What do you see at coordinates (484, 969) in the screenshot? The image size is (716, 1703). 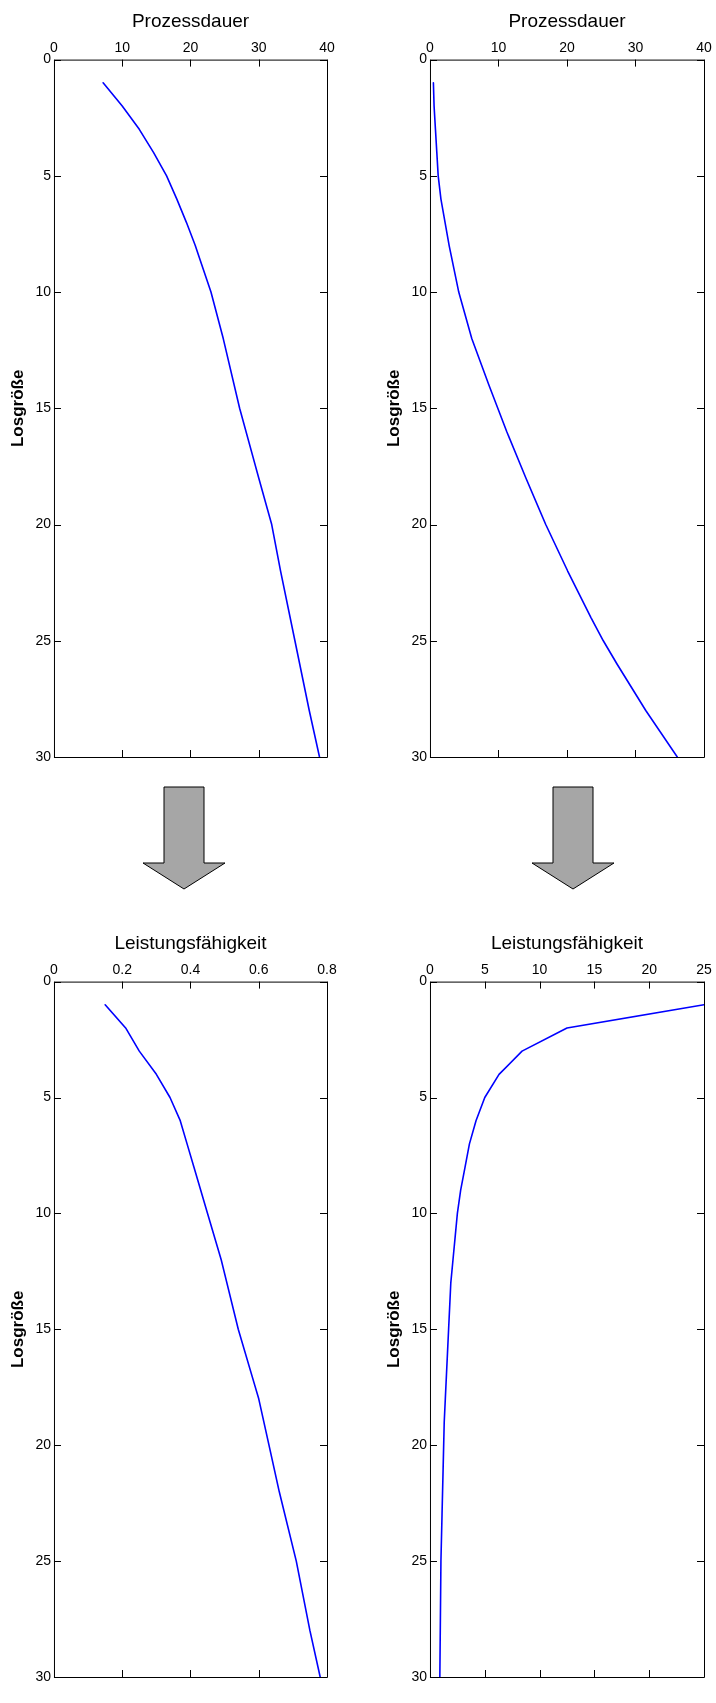 I see `x-tick-label: 5` at bounding box center [484, 969].